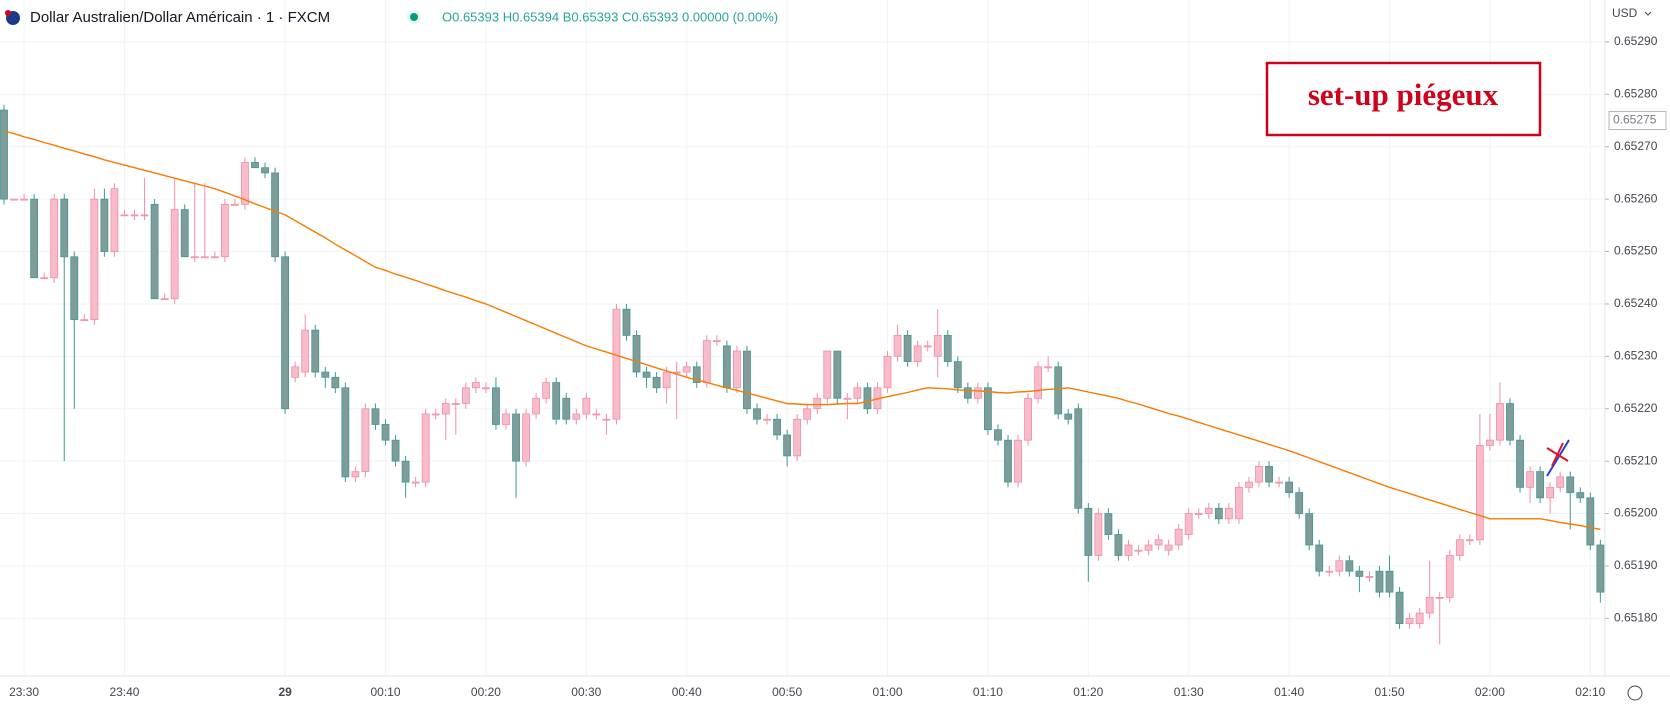 This screenshot has height=714, width=1670. I want to click on y-tick-label: 0.65230, so click(1636, 356).